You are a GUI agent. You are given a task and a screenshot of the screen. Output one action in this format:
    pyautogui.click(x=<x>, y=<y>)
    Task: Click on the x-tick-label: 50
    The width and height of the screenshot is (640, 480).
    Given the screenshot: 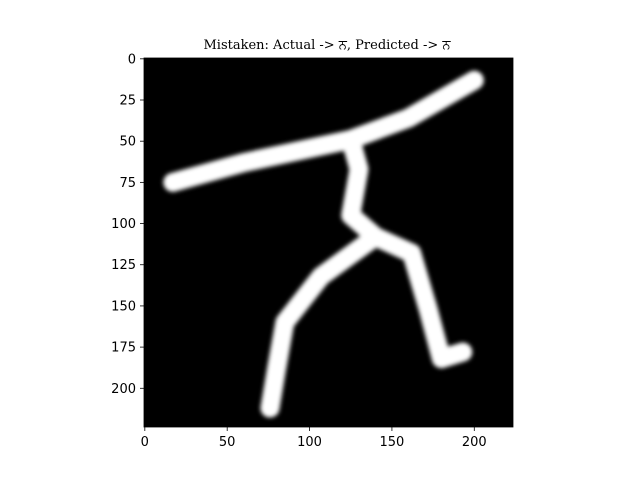 What is the action you would take?
    pyautogui.click(x=227, y=442)
    